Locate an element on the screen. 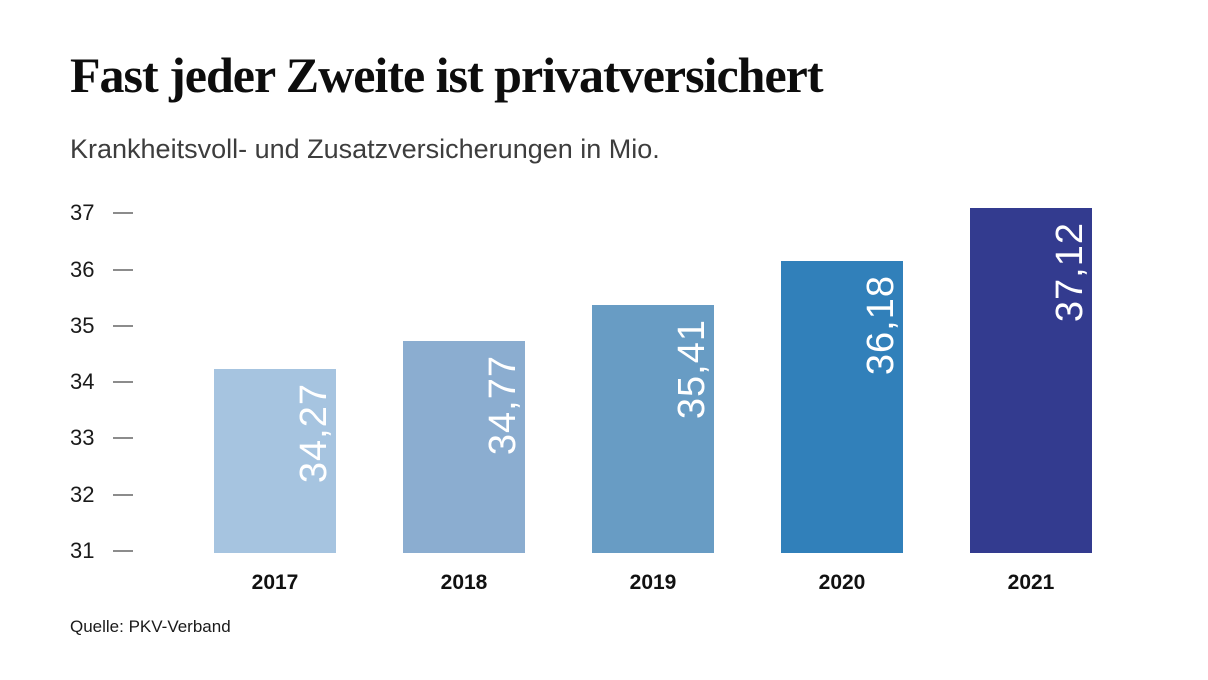  bar-value-label: 34,27 is located at coordinates (314, 432).